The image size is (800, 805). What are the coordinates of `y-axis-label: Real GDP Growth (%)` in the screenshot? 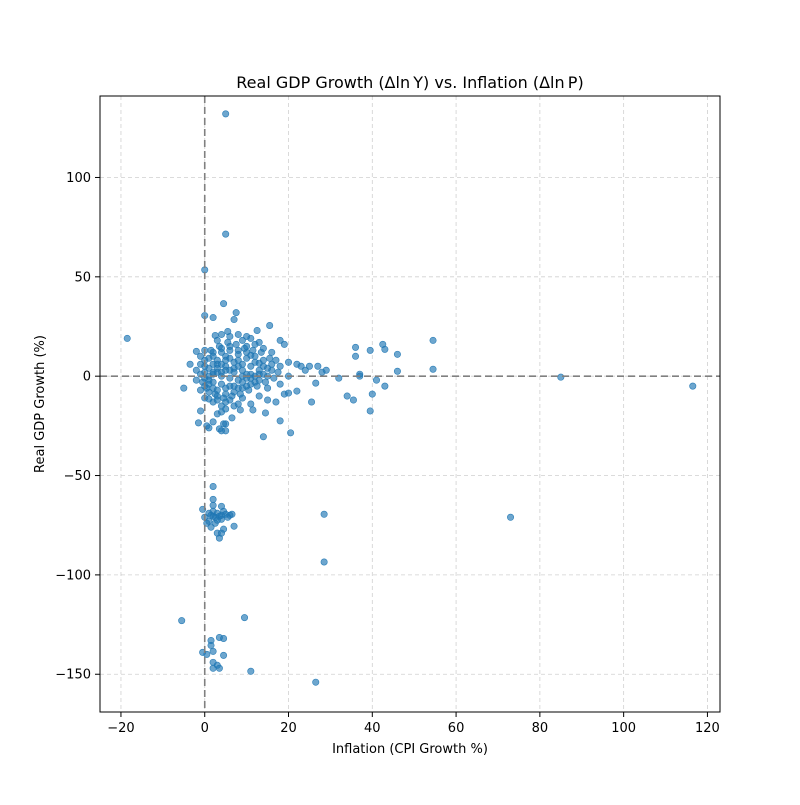 It's located at (40, 404).